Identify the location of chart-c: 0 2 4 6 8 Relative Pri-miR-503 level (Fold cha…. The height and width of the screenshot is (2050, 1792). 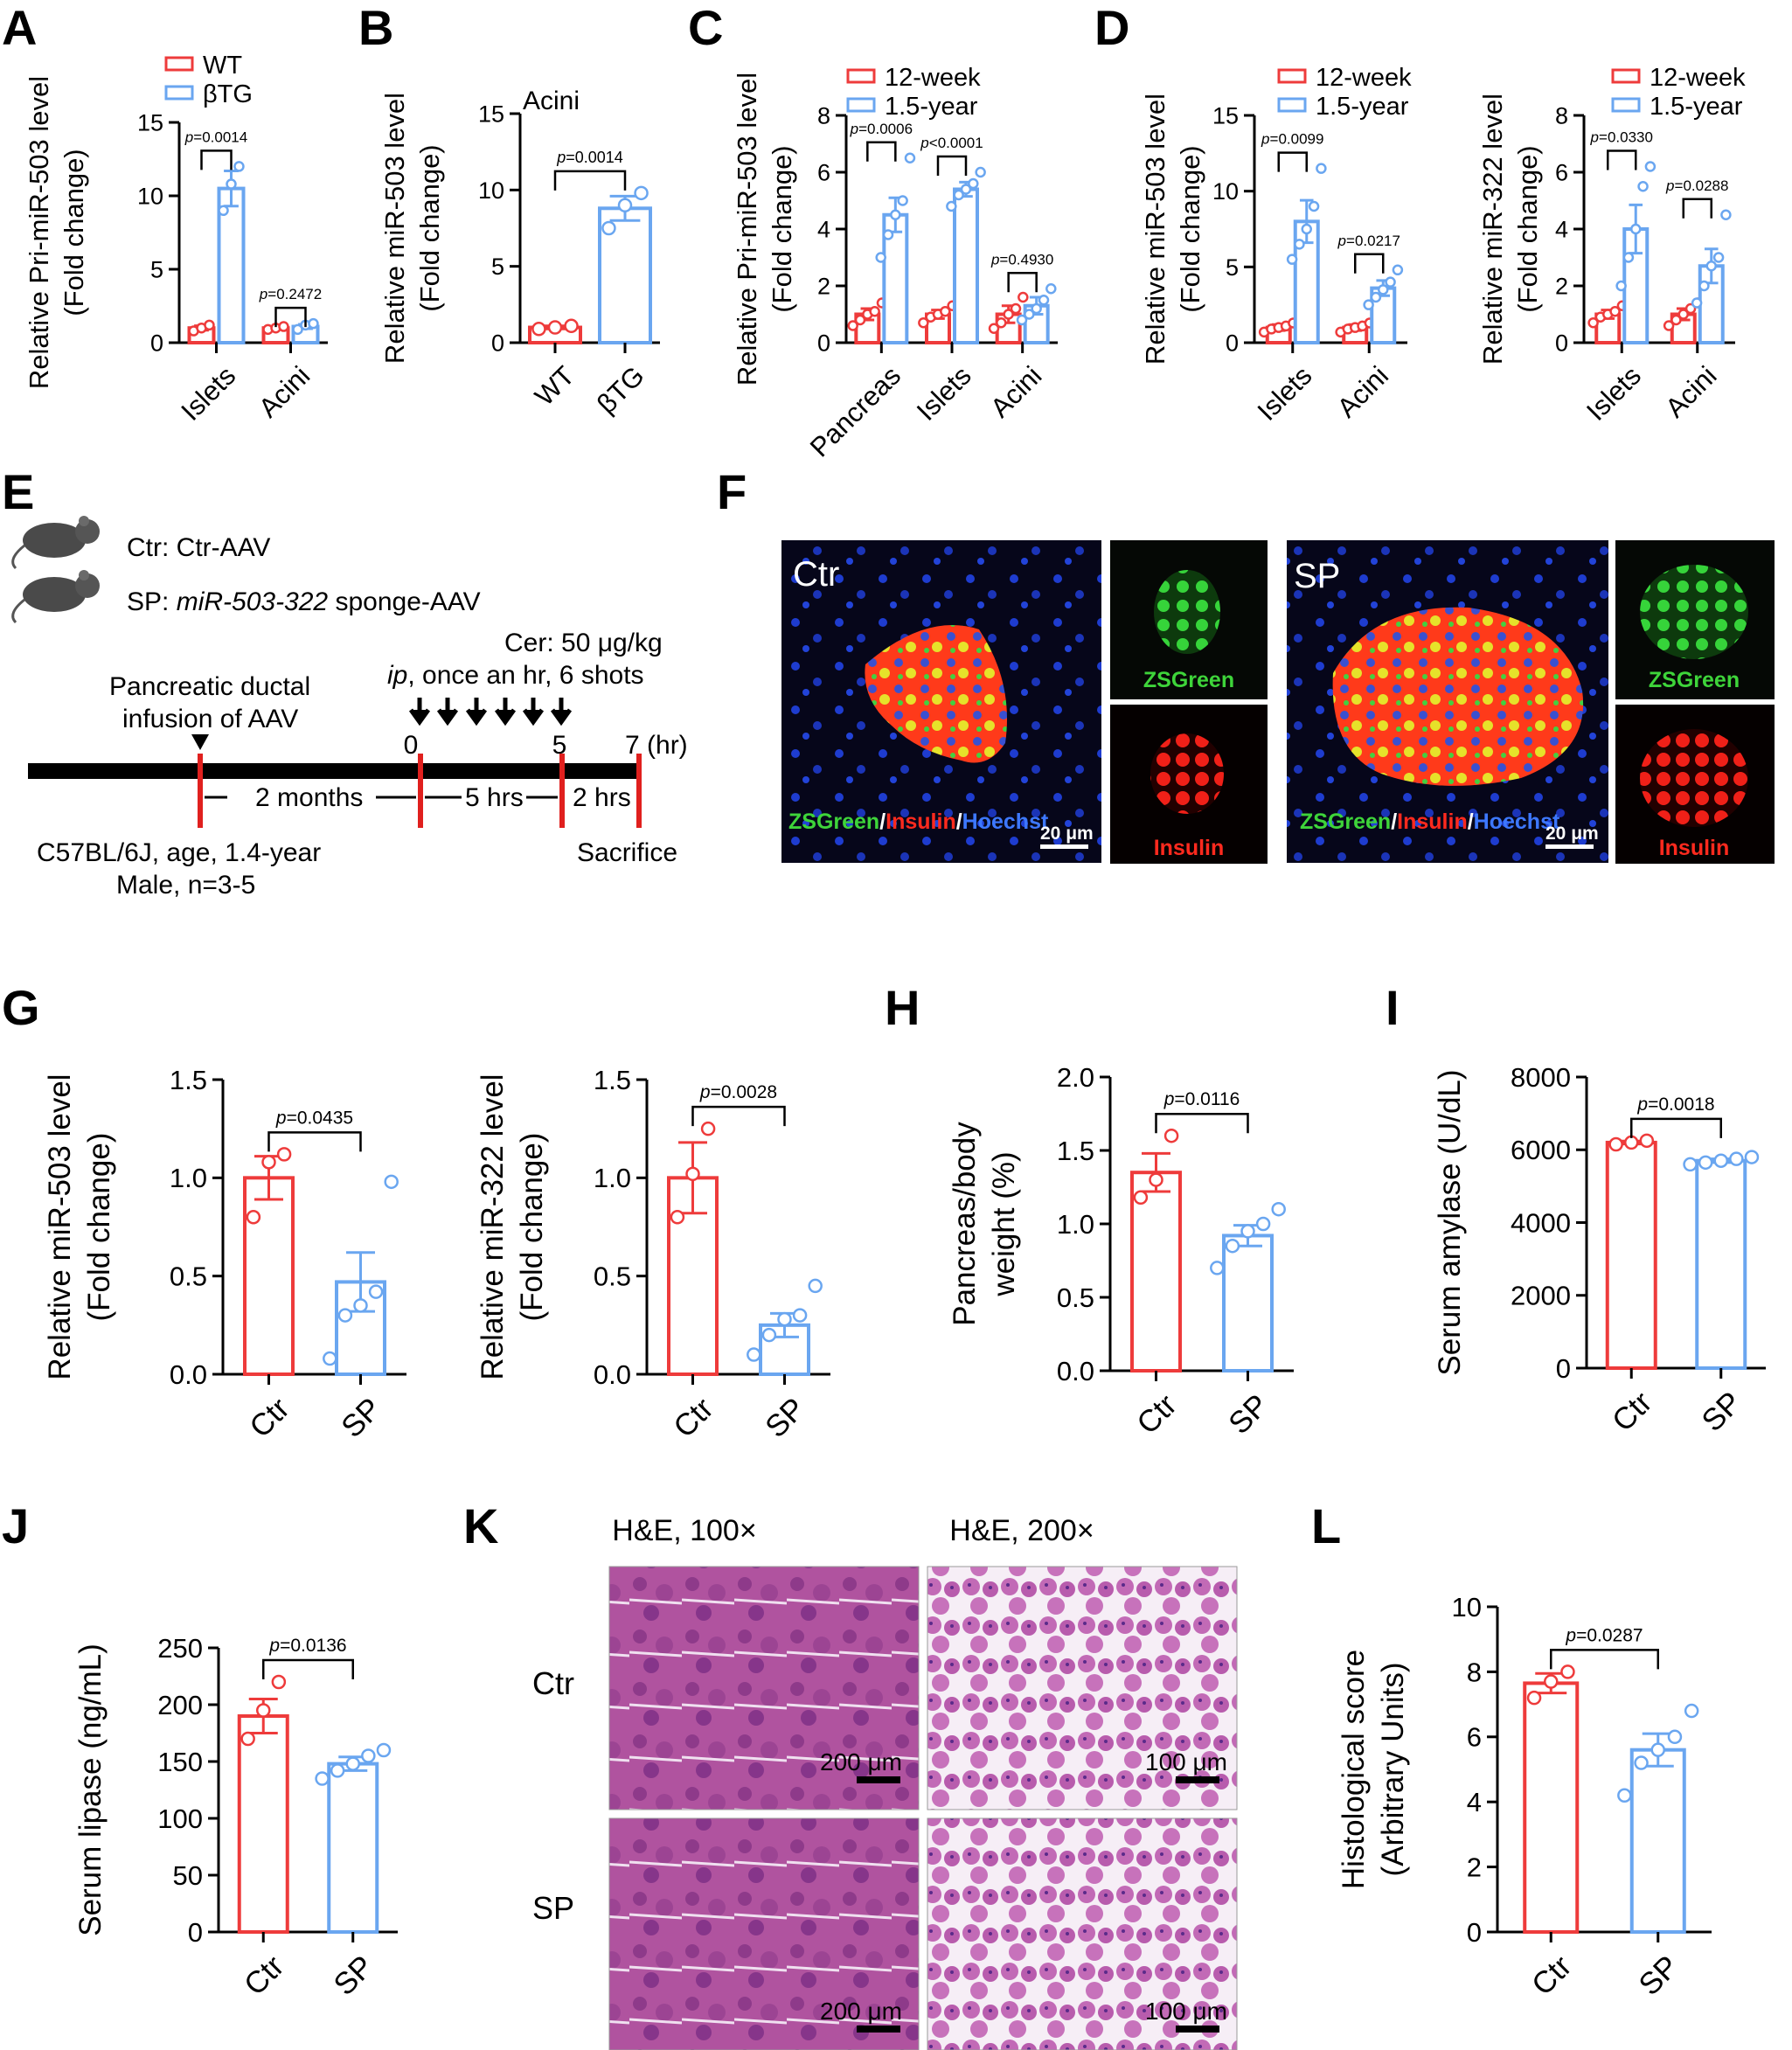
(895, 263).